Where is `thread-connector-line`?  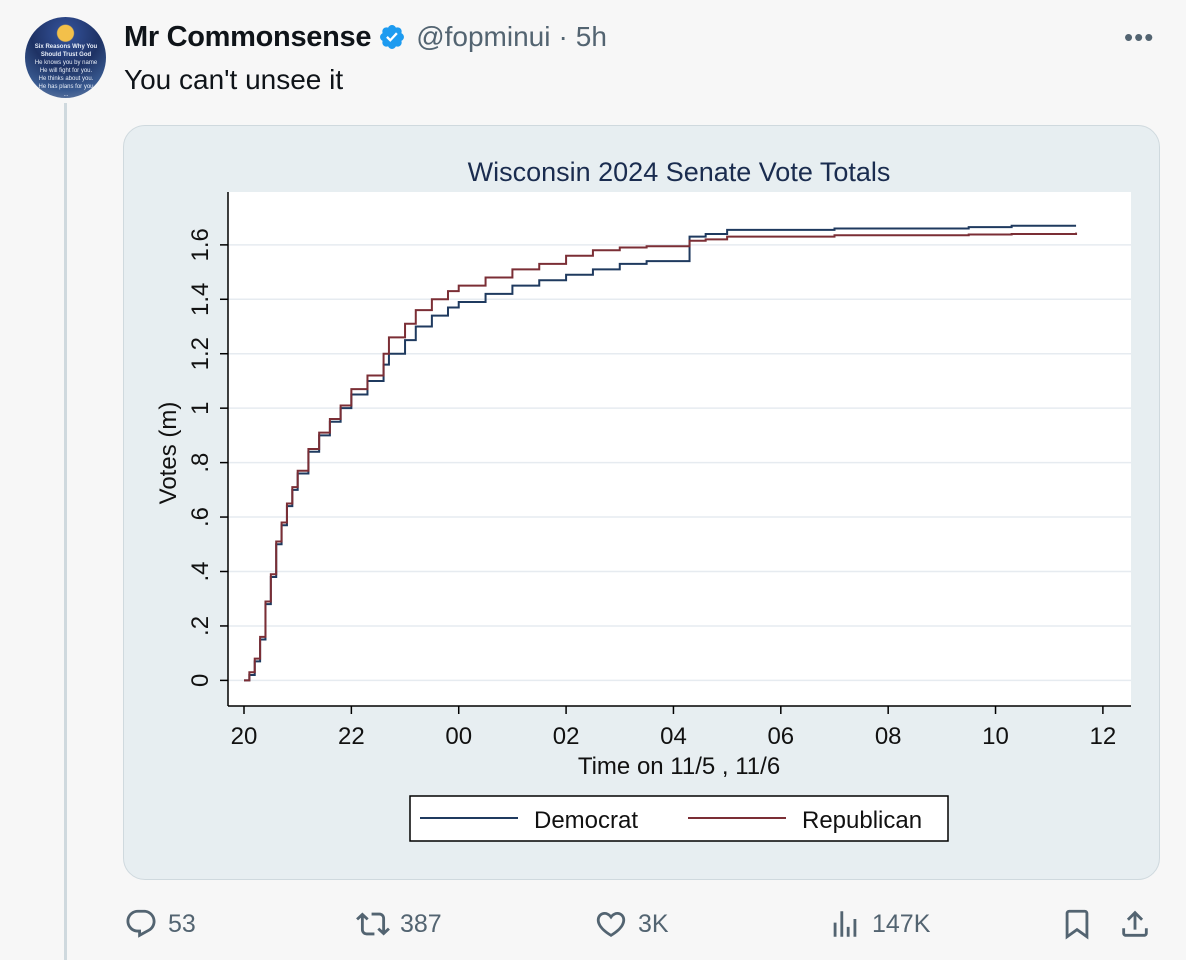
thread-connector-line is located at coordinates (65, 531).